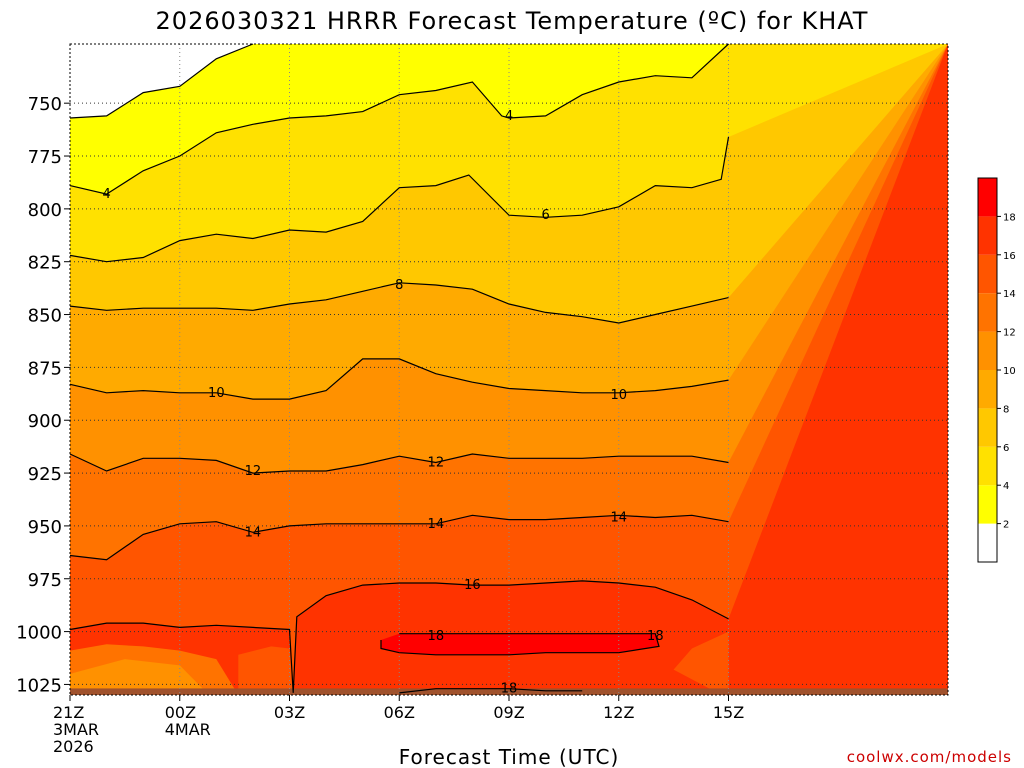  Describe the element at coordinates (45, 368) in the screenshot. I see `y-tick-label: 875` at that location.